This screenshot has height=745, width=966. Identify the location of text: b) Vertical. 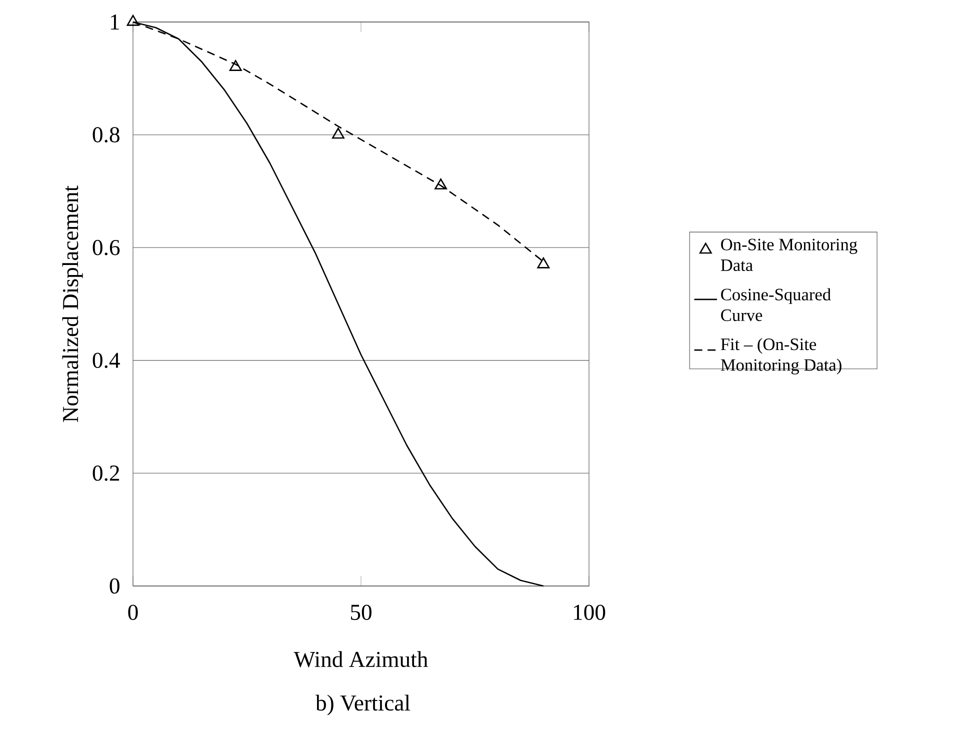
(362, 705).